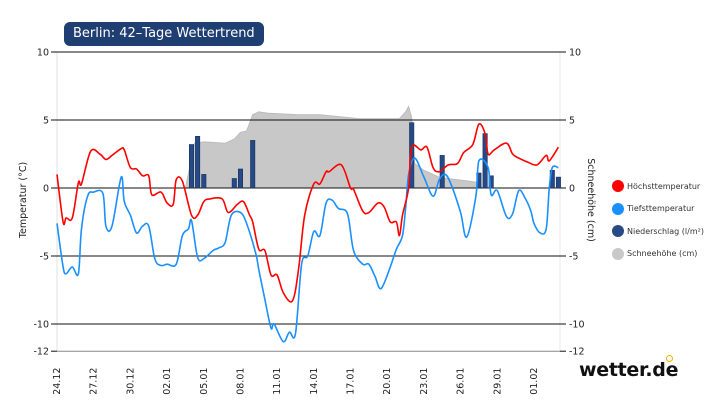  Describe the element at coordinates (618, 208) in the screenshot. I see `legend-dot-blue-icon` at that location.